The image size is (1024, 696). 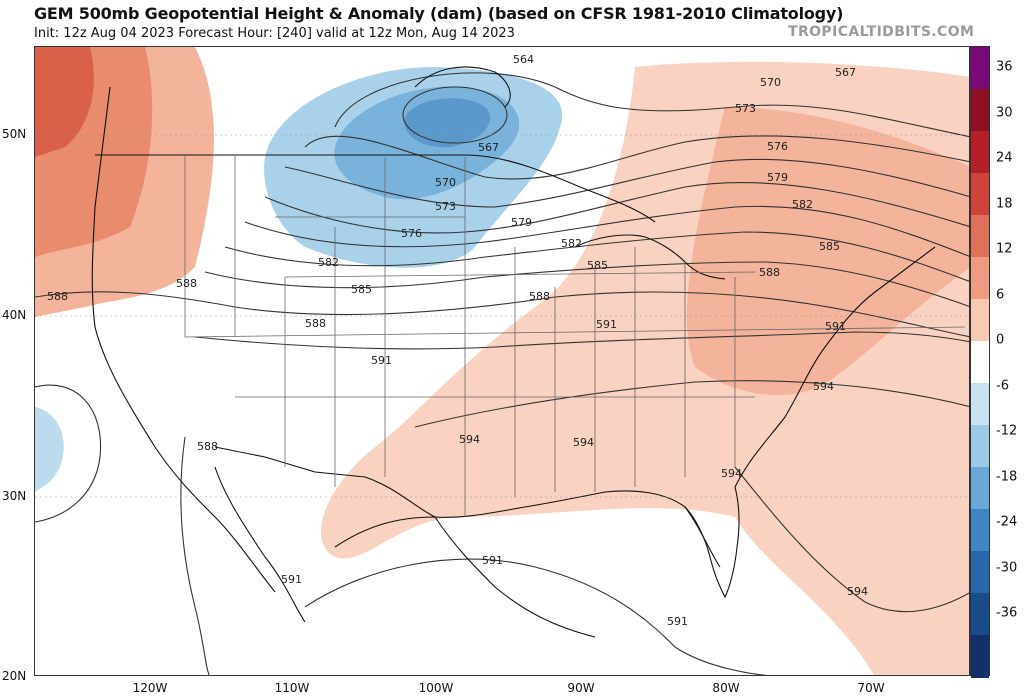 I want to click on contour-label-588-c: 588, so click(x=315, y=323).